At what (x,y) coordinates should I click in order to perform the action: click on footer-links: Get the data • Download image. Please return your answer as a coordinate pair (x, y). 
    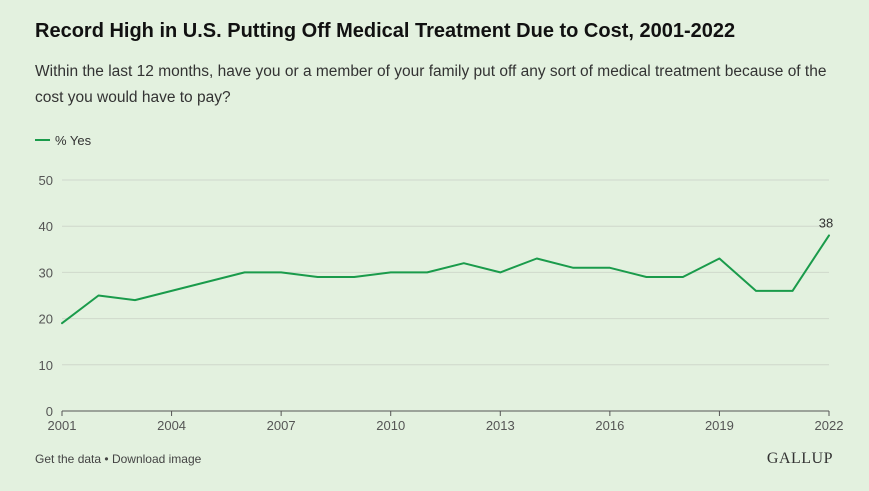
    Looking at the image, I should click on (118, 459).